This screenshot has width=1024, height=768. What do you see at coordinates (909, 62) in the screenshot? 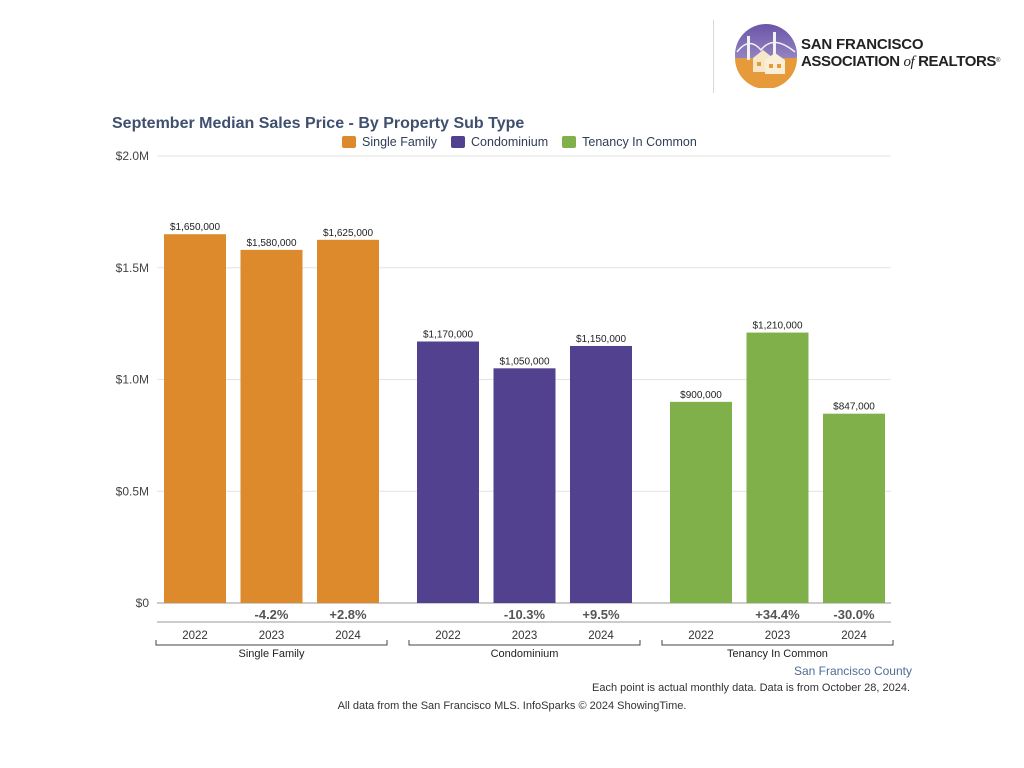
I see `logo-of: of` at bounding box center [909, 62].